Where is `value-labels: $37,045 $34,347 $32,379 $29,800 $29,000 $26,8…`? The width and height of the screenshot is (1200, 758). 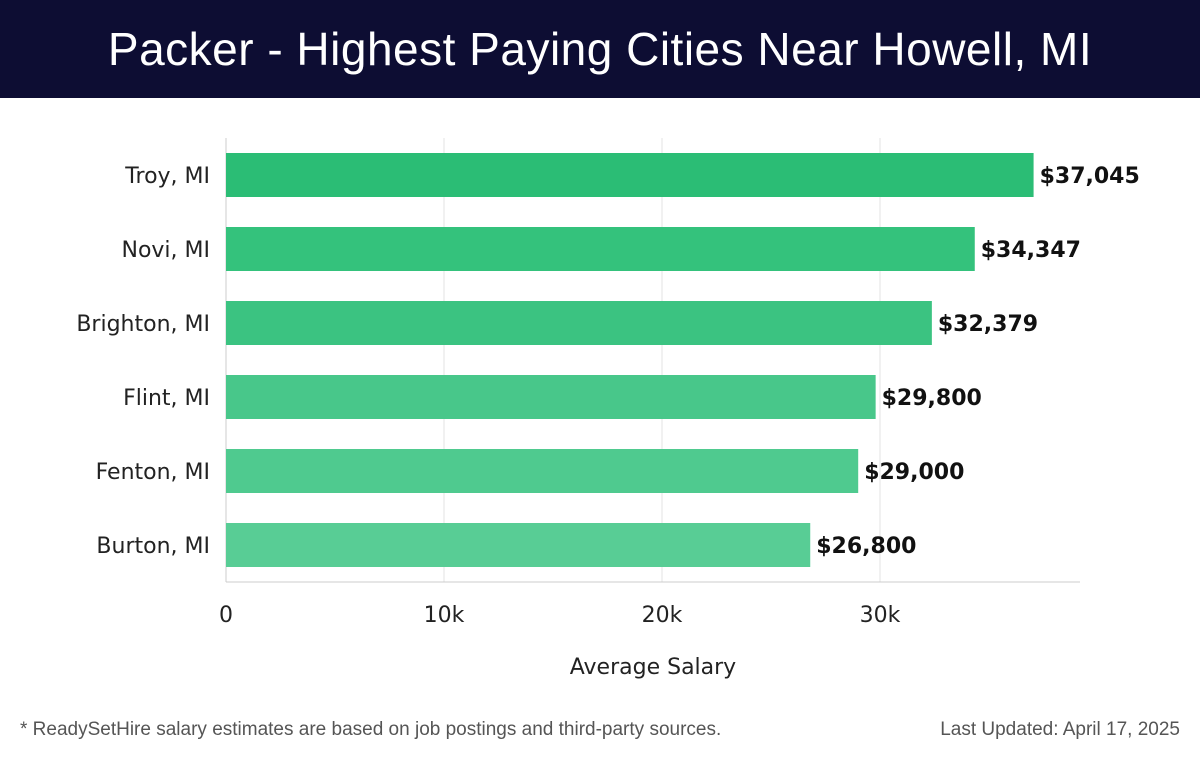 value-labels: $37,045 $34,347 $32,379 $29,800 $29,000 $26,8… is located at coordinates (978, 361).